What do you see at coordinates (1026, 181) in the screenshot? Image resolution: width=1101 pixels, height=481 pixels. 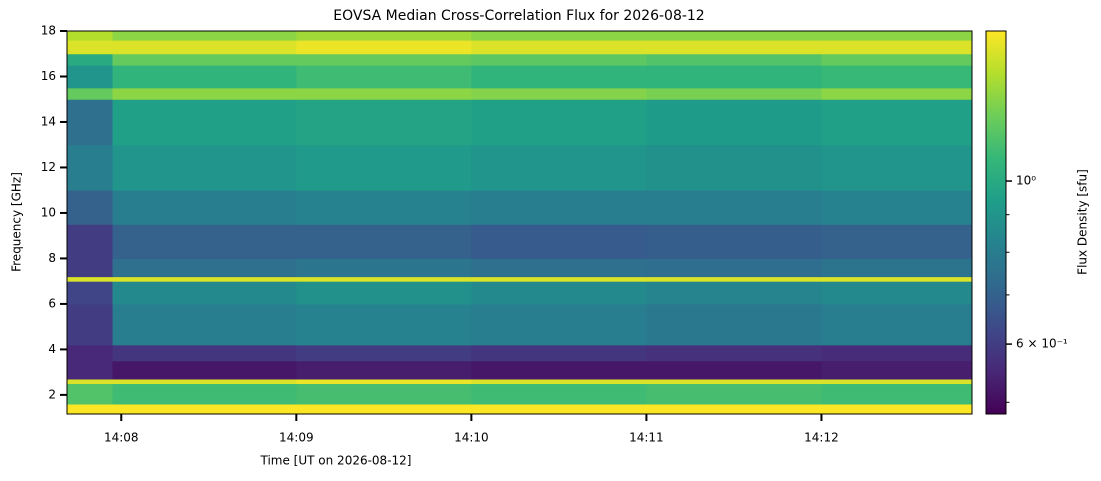 I see `colorbar-tick-label: 10⁰` at bounding box center [1026, 181].